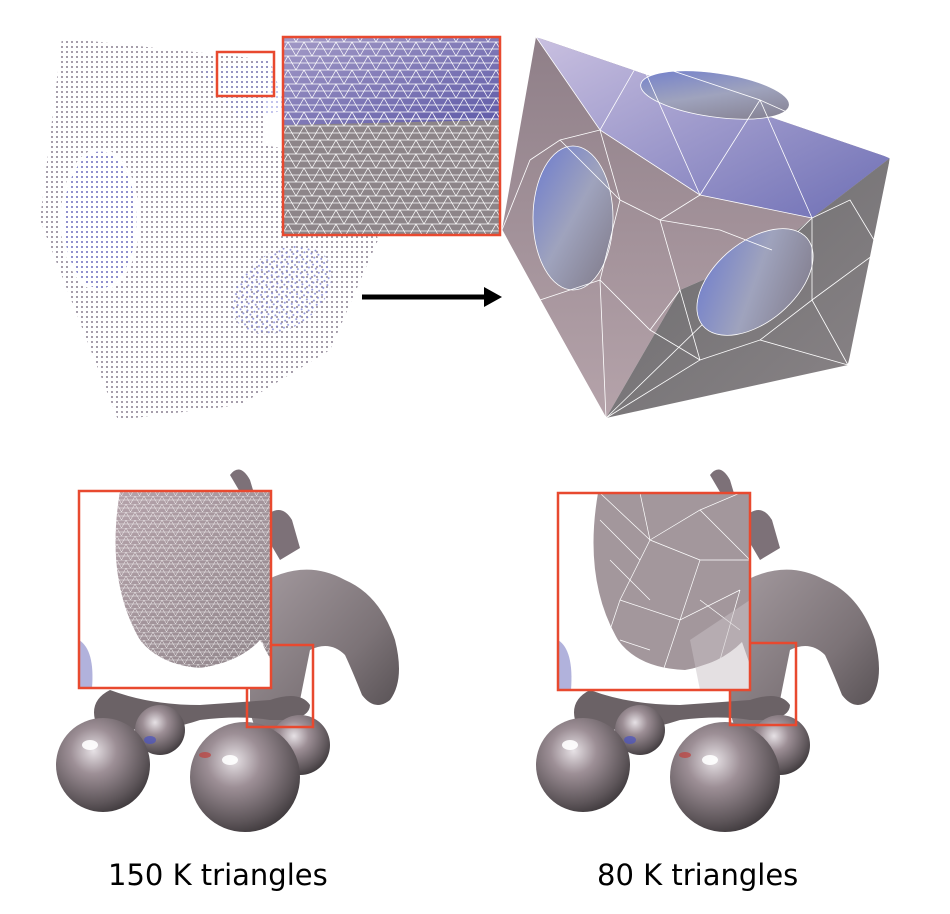  Describe the element at coordinates (713, 127) in the screenshot. I see `cube-top-face` at that location.